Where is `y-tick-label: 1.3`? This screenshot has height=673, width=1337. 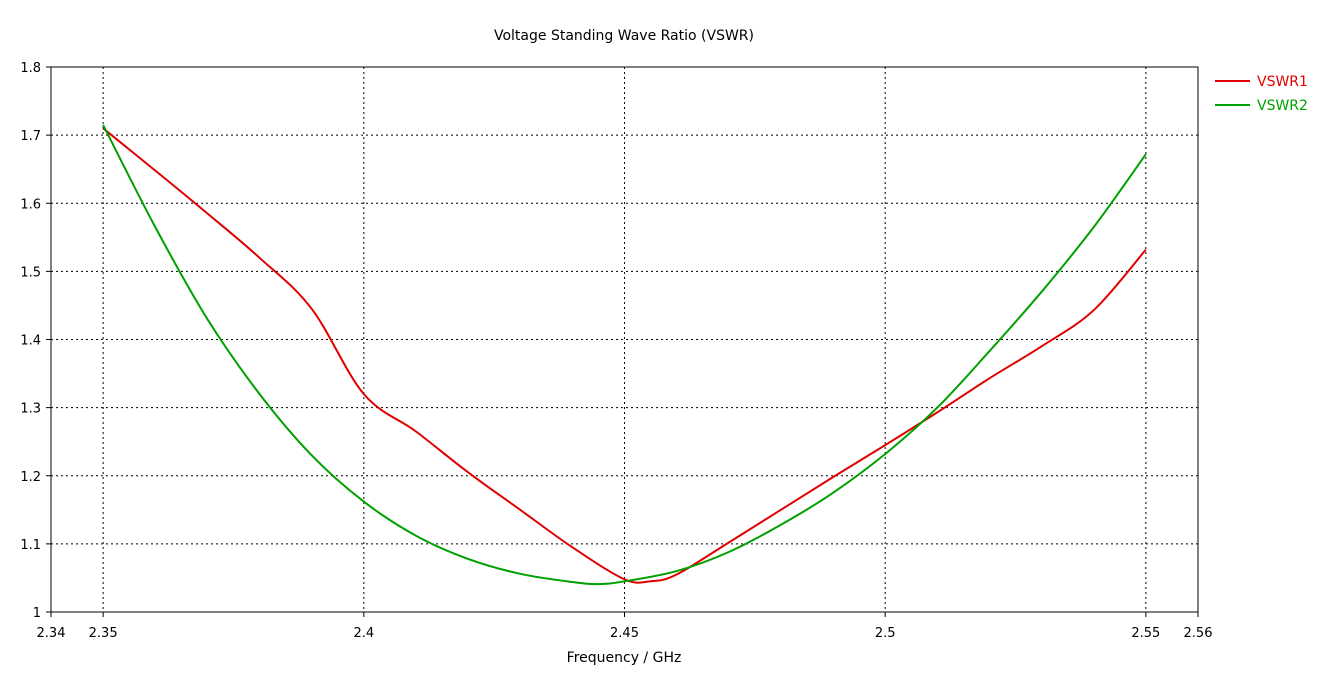
y-tick-label: 1.3 is located at coordinates (30, 409).